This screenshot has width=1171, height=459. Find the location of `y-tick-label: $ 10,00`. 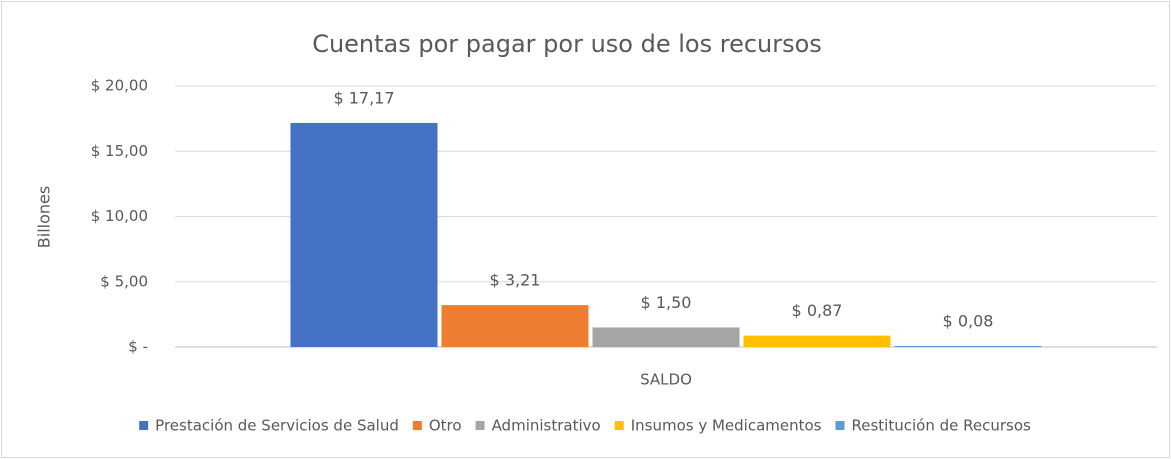

y-tick-label: $ 10,00 is located at coordinates (119, 216).